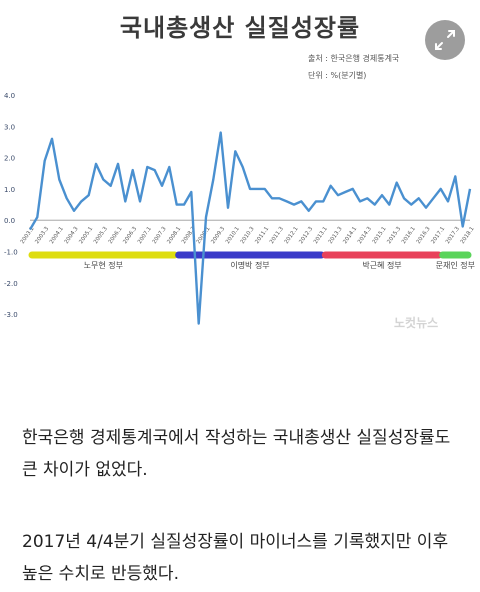  Describe the element at coordinates (86, 235) in the screenshot. I see `x-tick-label: 2005.1` at that location.